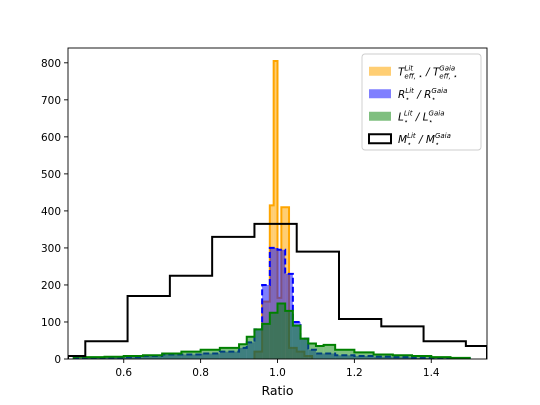 This screenshot has width=540, height=405. I want to click on y-tick-label: 600, so click(51, 138).